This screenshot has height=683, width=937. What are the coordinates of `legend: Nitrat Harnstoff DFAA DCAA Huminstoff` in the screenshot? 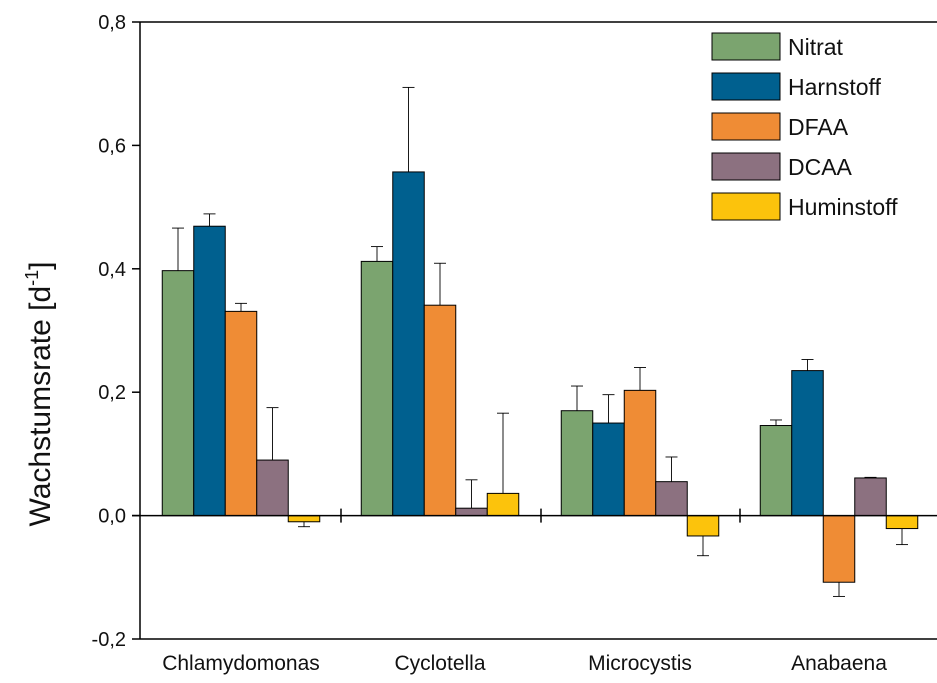 It's located at (804, 126).